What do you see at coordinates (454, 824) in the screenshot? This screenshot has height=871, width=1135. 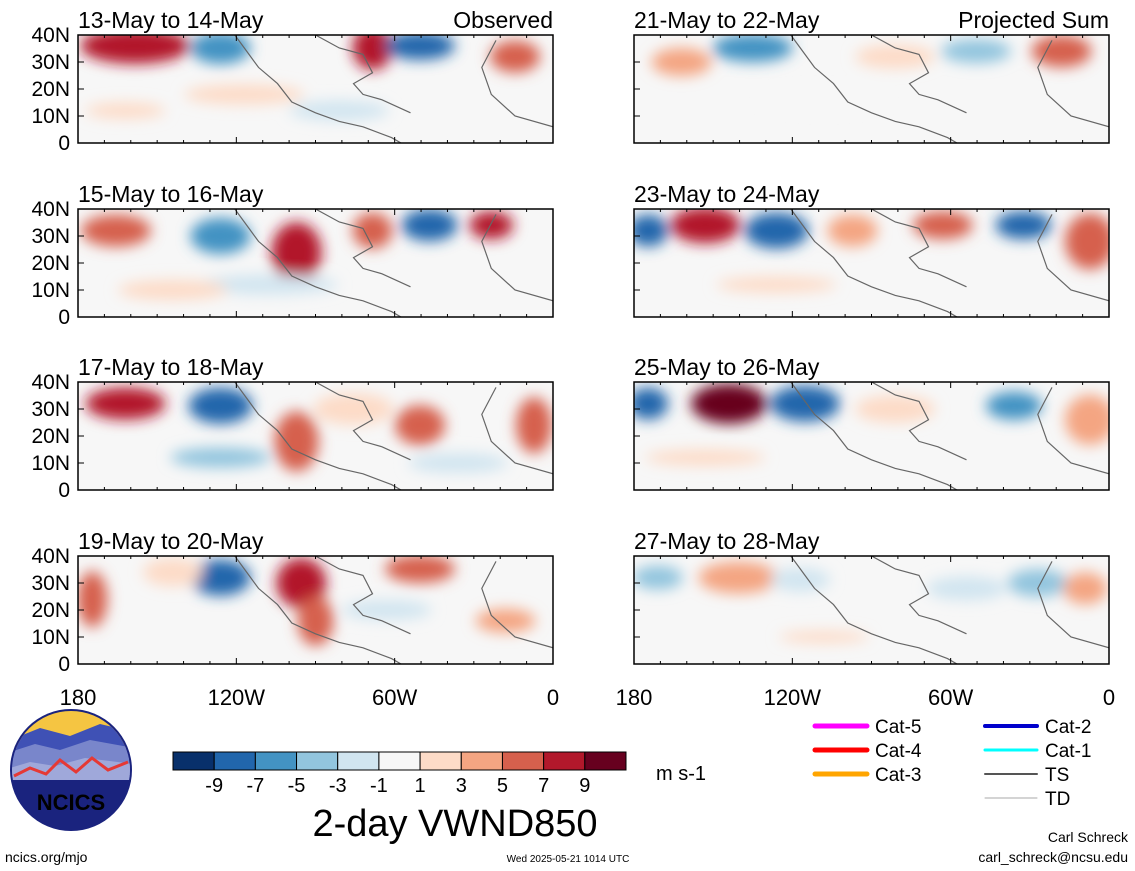 I see `colorbar-title: 2-day VWND850` at bounding box center [454, 824].